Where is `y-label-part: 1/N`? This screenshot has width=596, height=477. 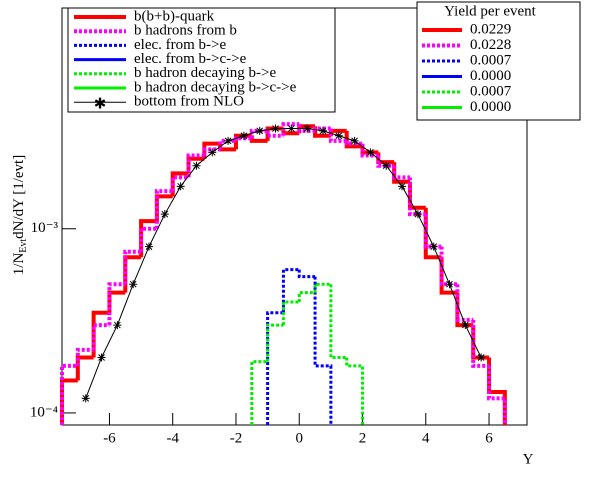
y-label-part: 1/N is located at coordinates (19, 264).